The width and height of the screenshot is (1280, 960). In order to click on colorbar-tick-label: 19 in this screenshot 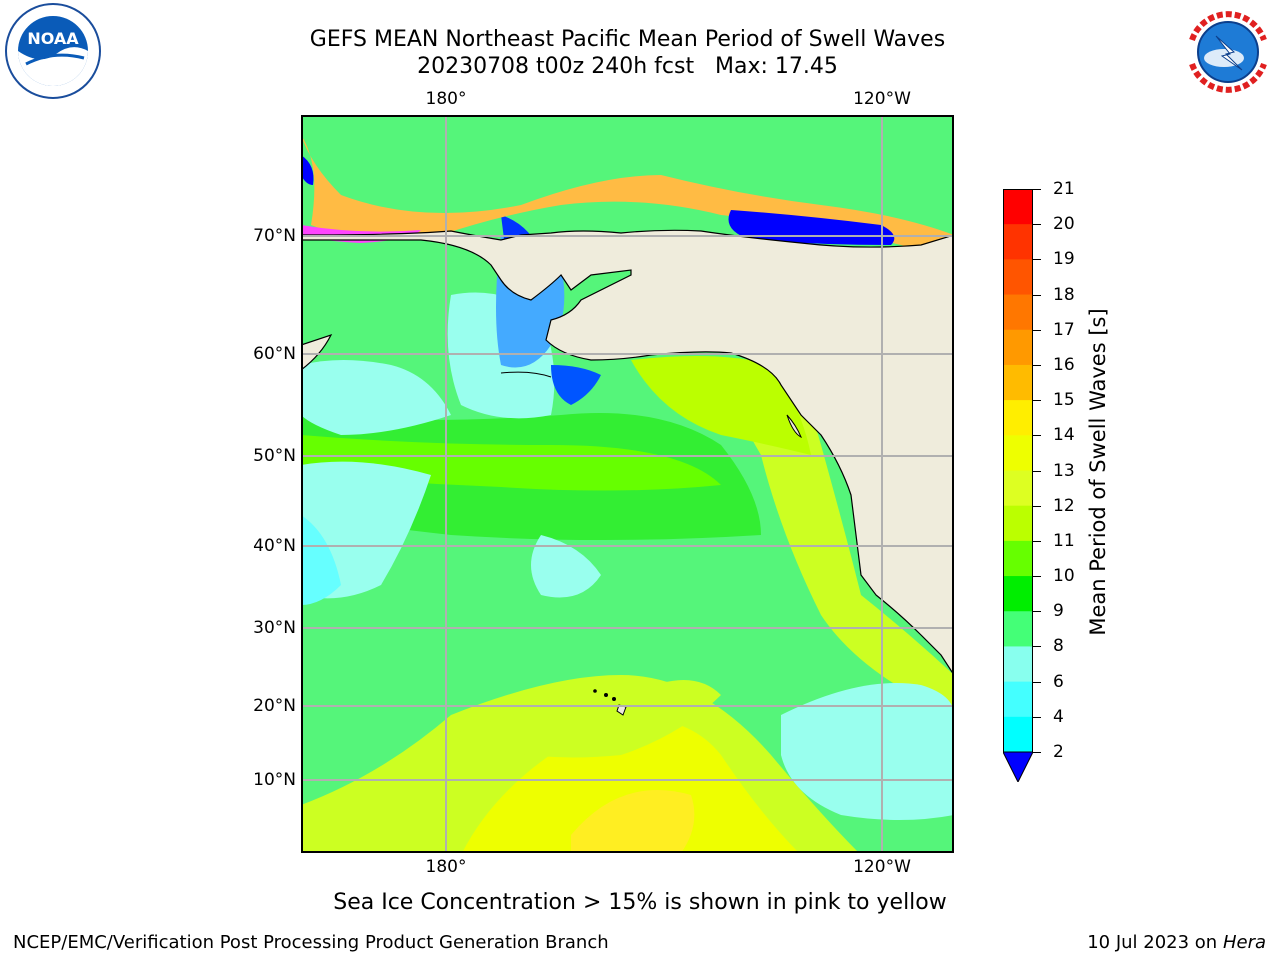, I will do `click(1064, 259)`.